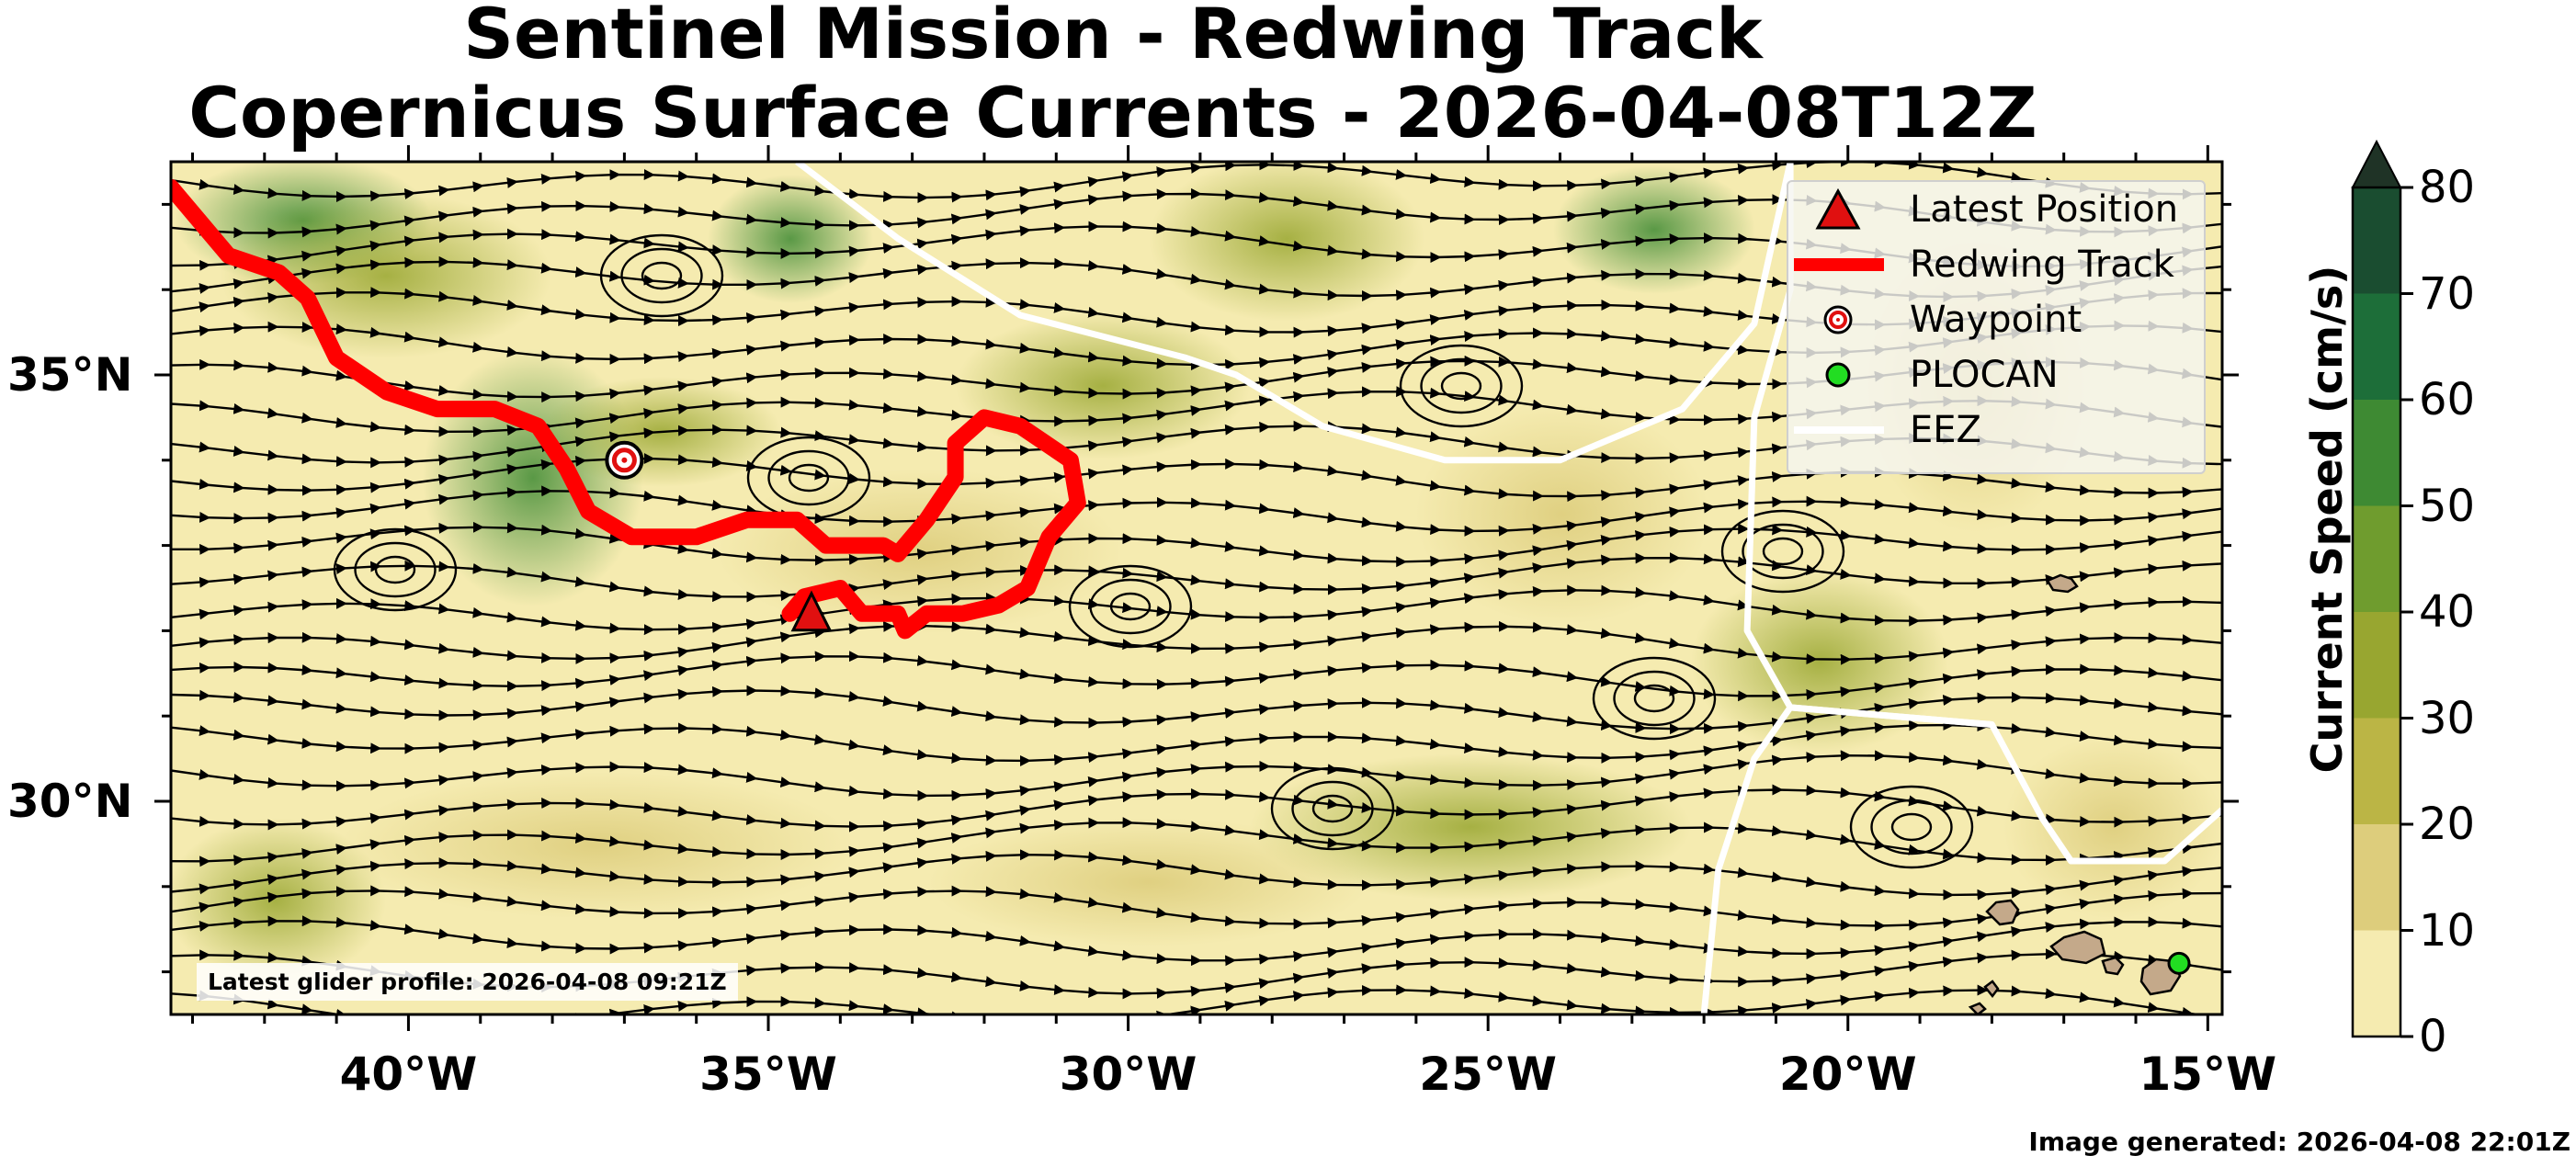 The width and height of the screenshot is (2576, 1167). What do you see at coordinates (2447, 506) in the screenshot?
I see `colorbar-tick-label: 50` at bounding box center [2447, 506].